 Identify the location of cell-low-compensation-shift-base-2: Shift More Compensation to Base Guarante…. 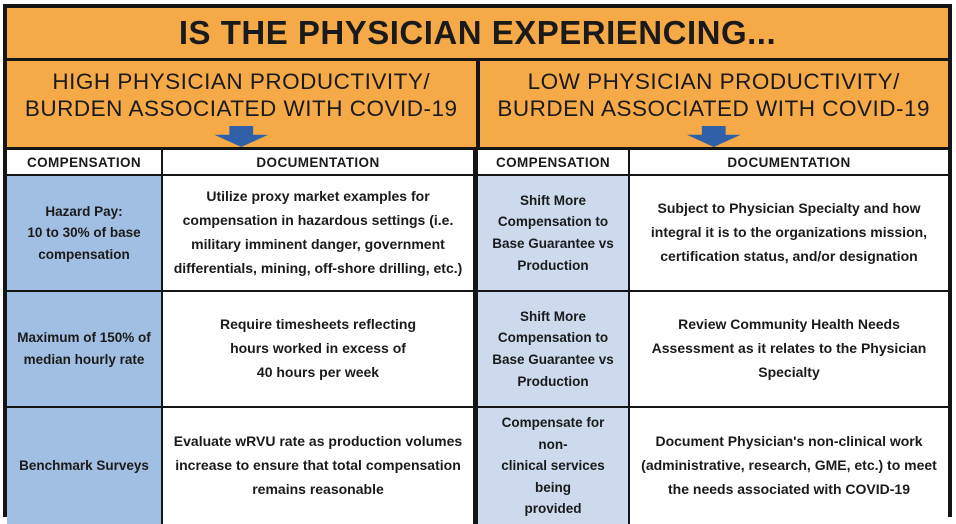
(554, 349).